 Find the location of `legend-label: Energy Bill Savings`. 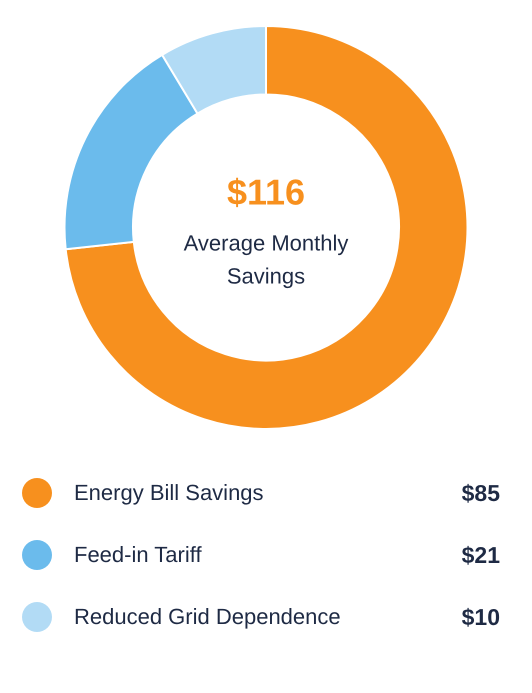

legend-label: Energy Bill Savings is located at coordinates (169, 493).